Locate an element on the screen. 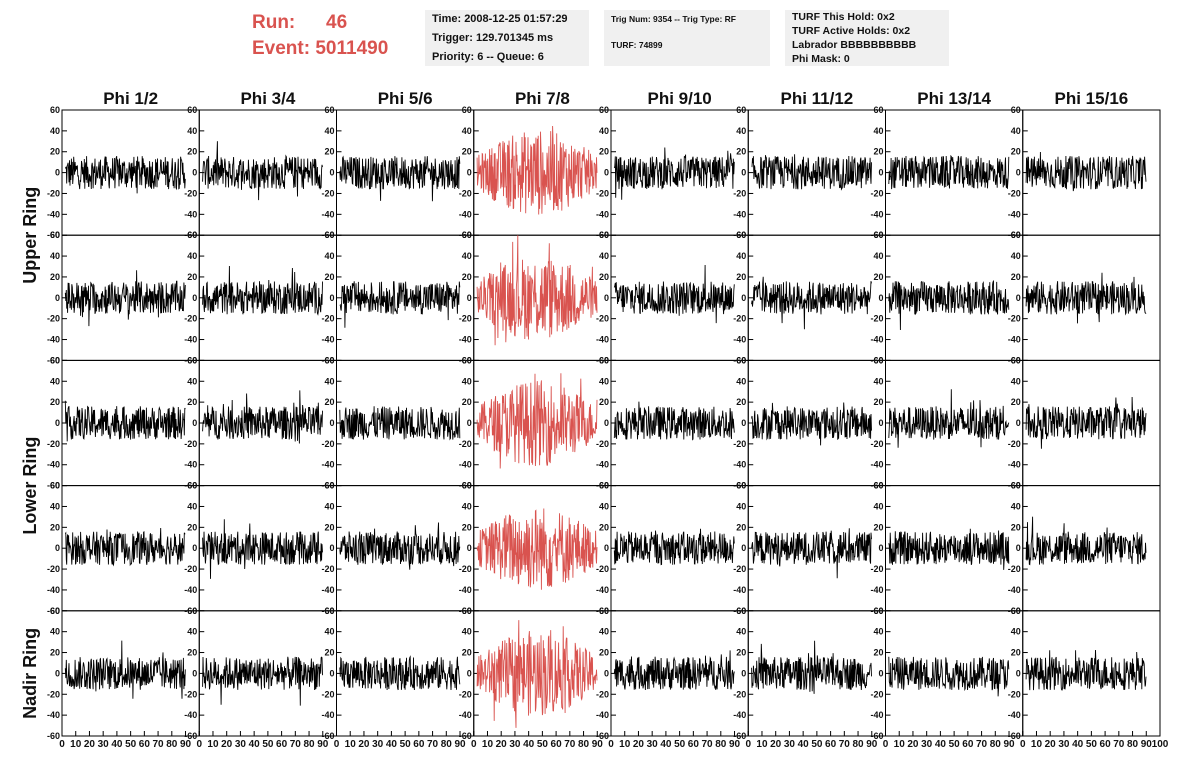 This screenshot has width=1196, height=772. x-tick-label: 70 is located at coordinates (845, 744).